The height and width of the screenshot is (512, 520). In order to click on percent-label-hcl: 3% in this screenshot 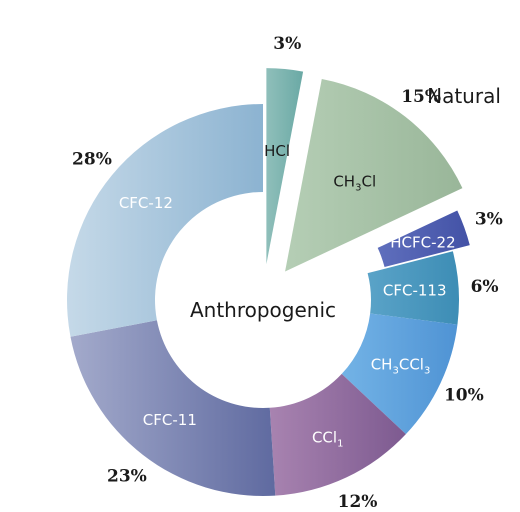, I will do `click(287, 44)`.